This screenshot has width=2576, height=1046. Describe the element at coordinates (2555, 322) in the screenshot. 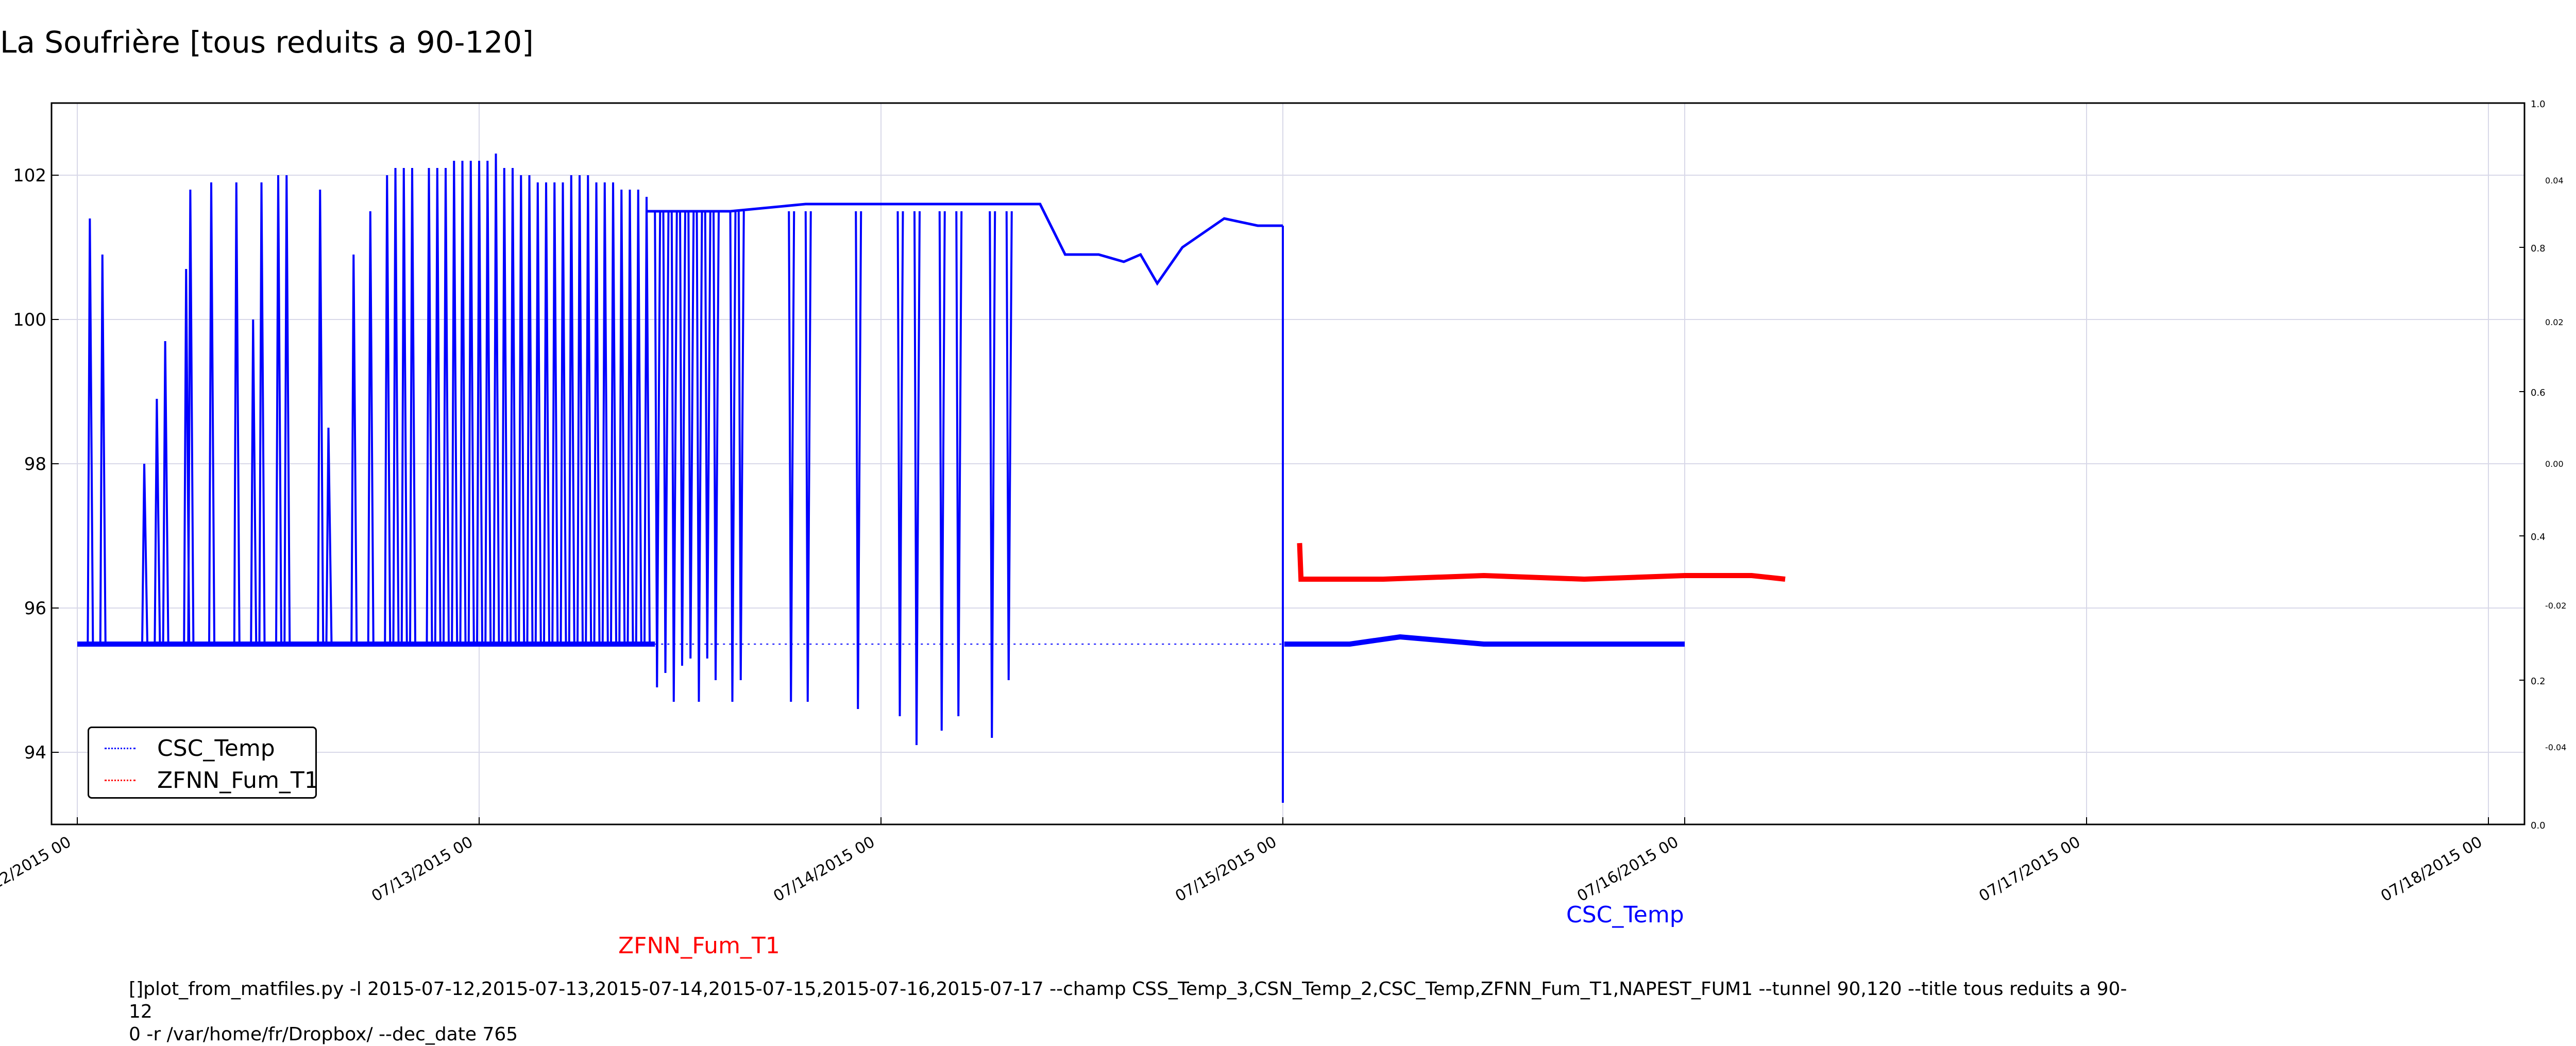

I see `right-inner-tick-label: 0.02` at that location.